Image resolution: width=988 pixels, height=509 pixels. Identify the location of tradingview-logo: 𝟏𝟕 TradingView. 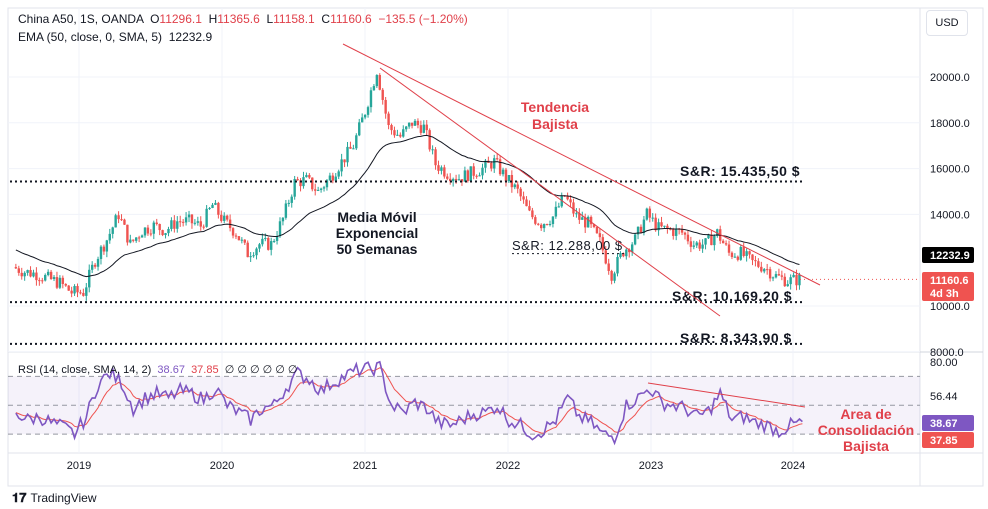
(54, 498).